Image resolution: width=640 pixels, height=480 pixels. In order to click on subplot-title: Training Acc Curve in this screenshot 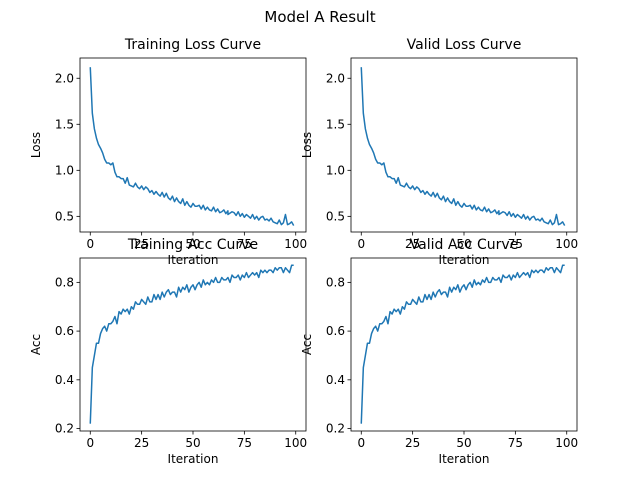, I will do `click(192, 245)`.